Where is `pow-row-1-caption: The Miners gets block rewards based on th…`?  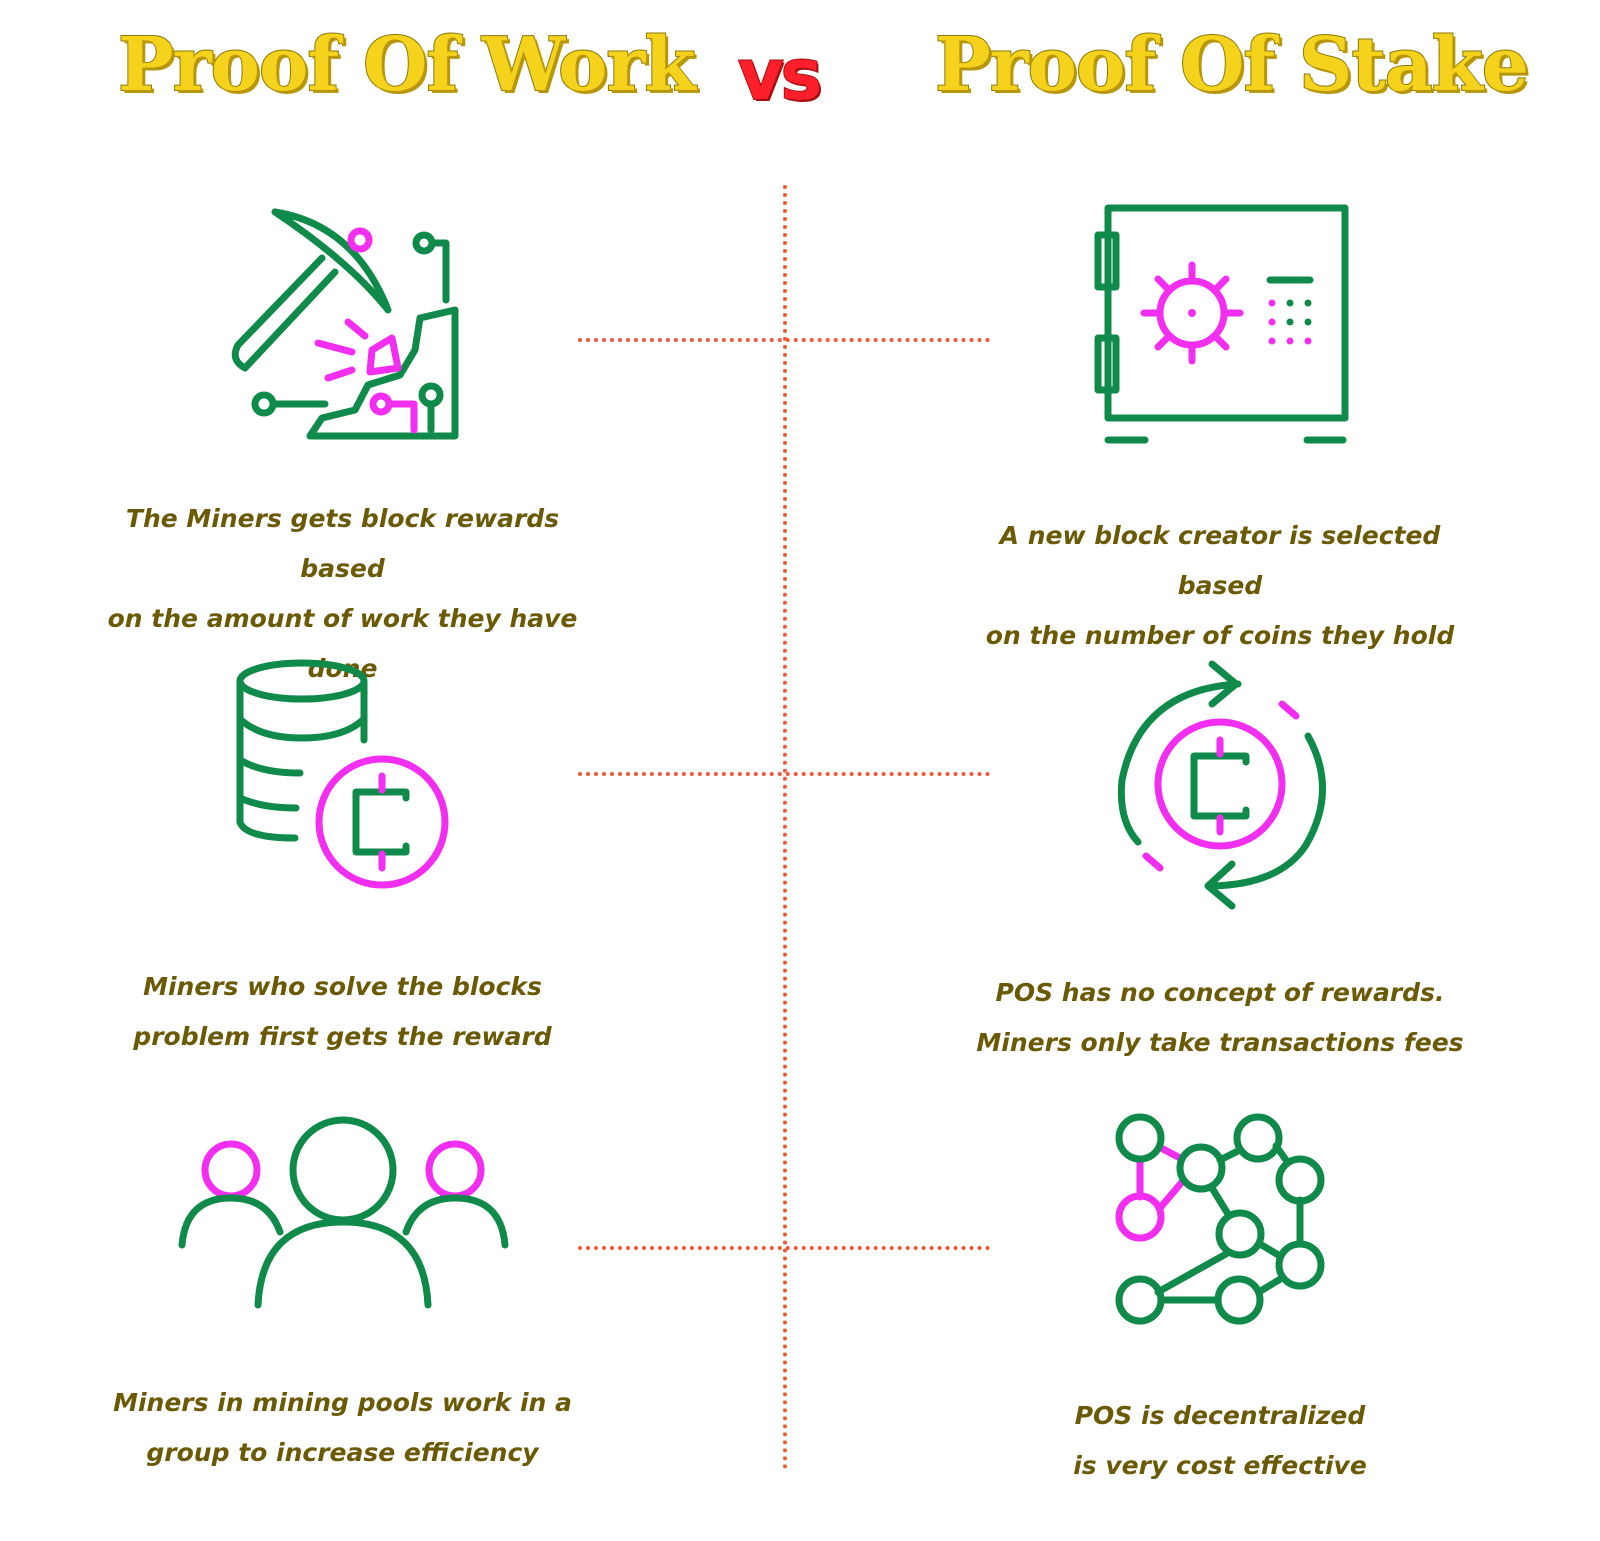
pow-row-1-caption: The Miners gets block rewards based on th… is located at coordinates (342, 593).